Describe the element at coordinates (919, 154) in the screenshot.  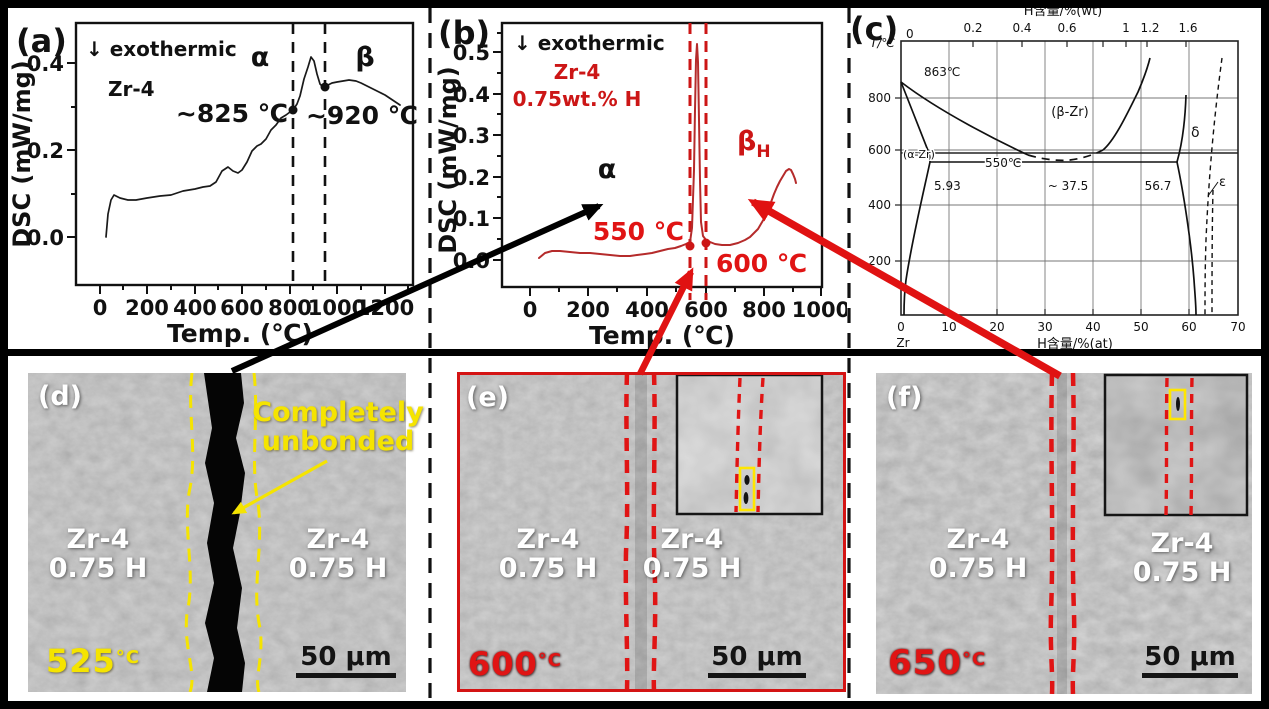
I see `c-alpha-zr-label: (α-Zr)` at that location.